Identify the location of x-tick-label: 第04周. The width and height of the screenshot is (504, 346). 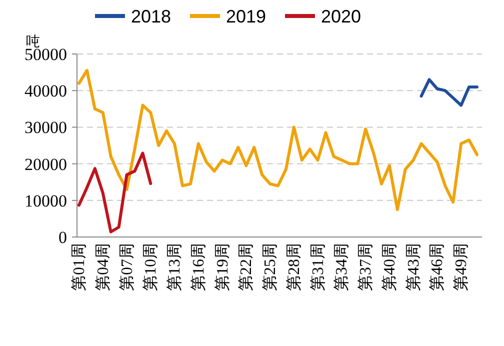
(103, 267).